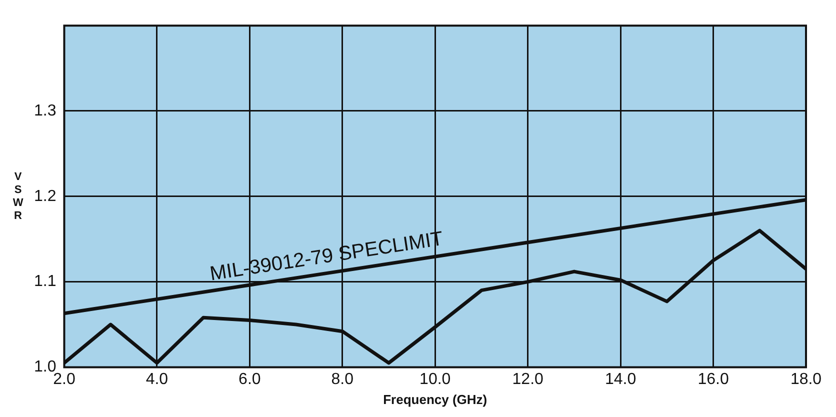  I want to click on x-tick-label: 8.0, so click(342, 379).